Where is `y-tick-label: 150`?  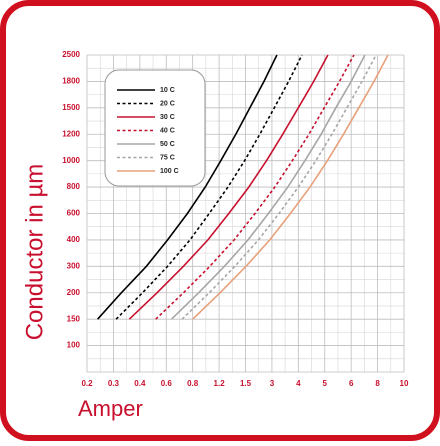
y-tick-label: 150 is located at coordinates (74, 318).